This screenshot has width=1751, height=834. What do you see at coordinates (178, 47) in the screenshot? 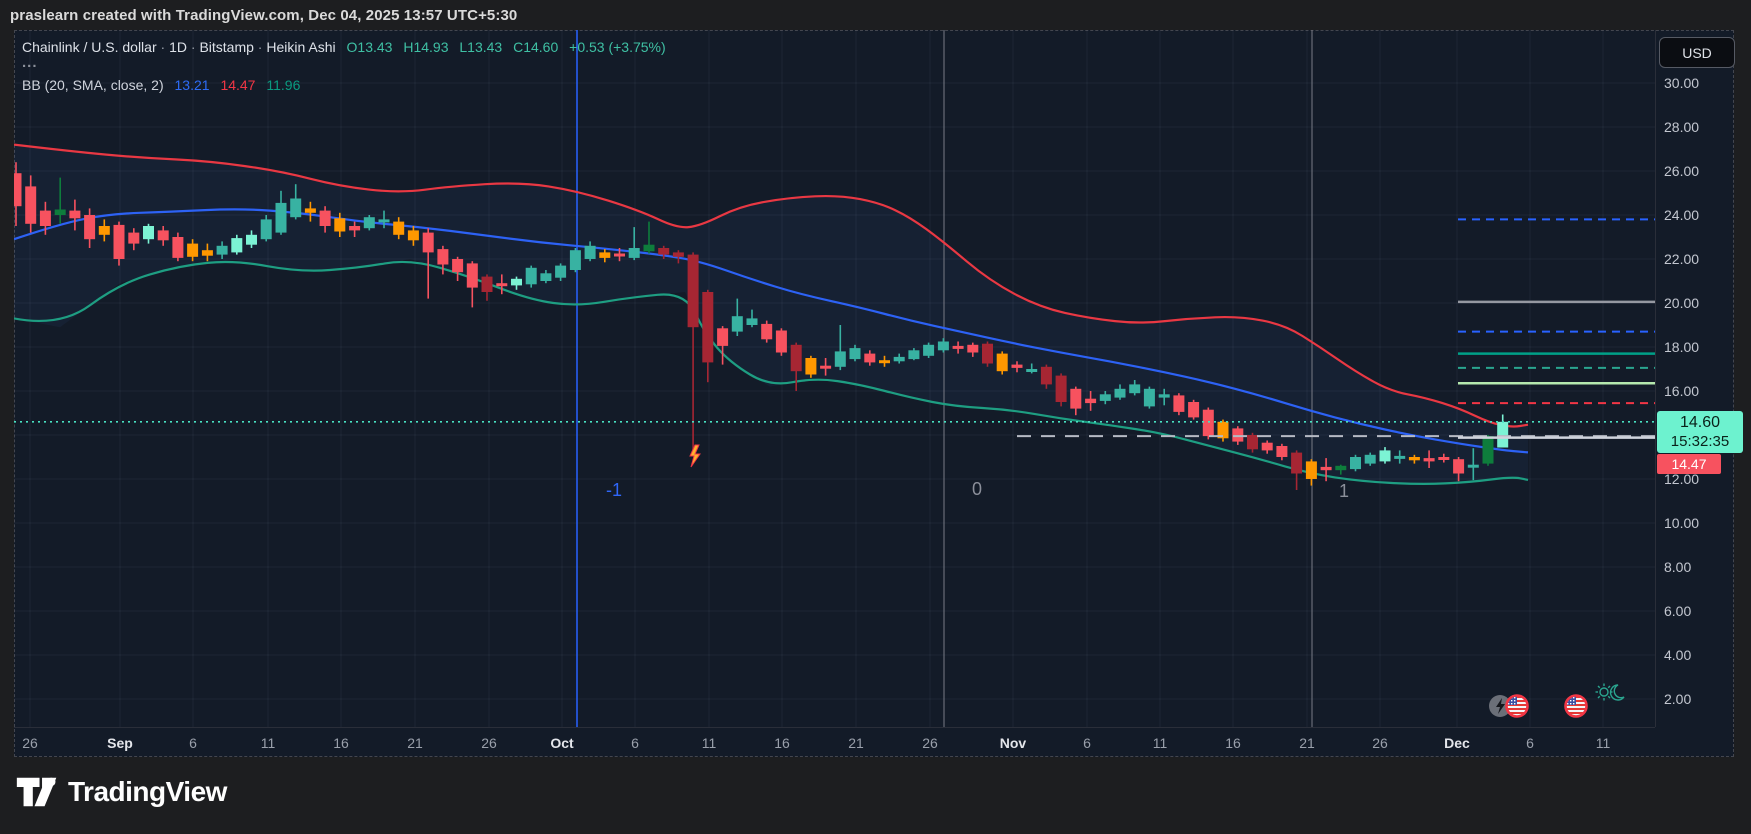
I see `interval-label: 1D` at bounding box center [178, 47].